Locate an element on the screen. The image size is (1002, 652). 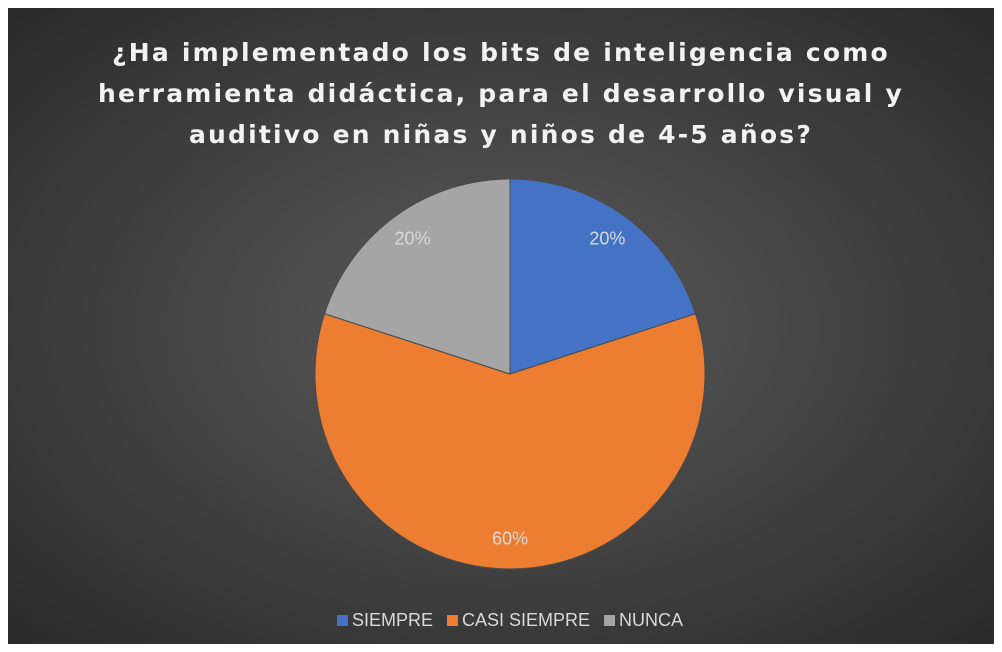
legend-label: CASI SIEMPRE is located at coordinates (526, 620).